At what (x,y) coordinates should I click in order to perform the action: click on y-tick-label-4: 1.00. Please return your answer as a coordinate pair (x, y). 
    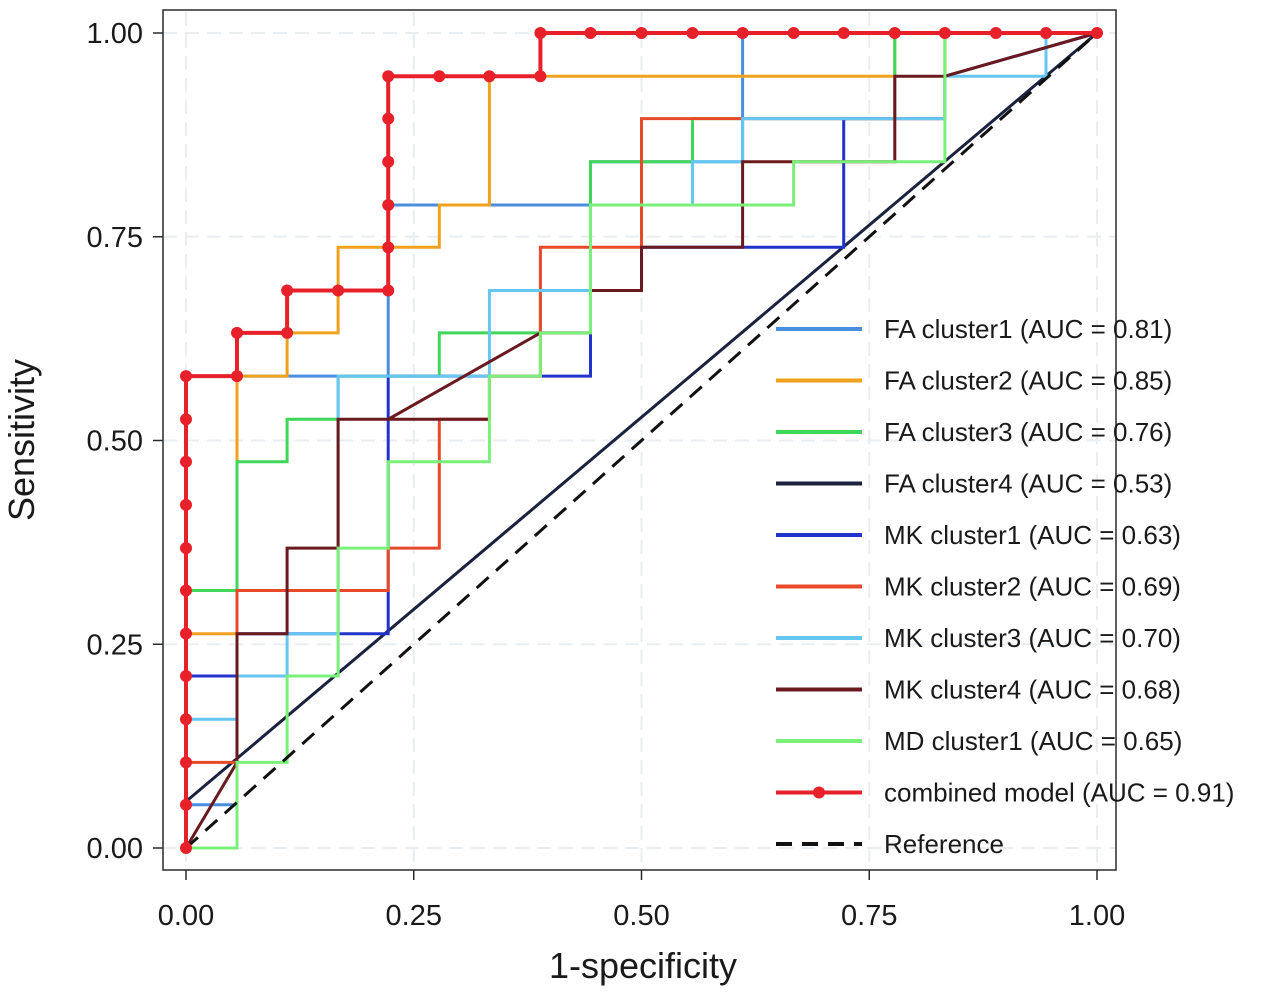
    Looking at the image, I should click on (115, 34).